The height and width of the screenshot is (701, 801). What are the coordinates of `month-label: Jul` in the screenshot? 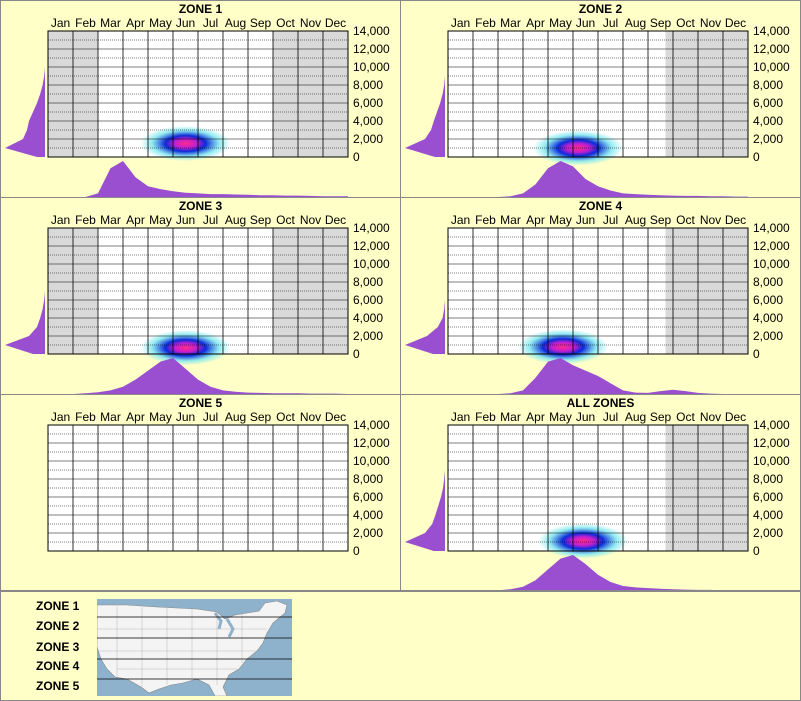 It's located at (610, 417).